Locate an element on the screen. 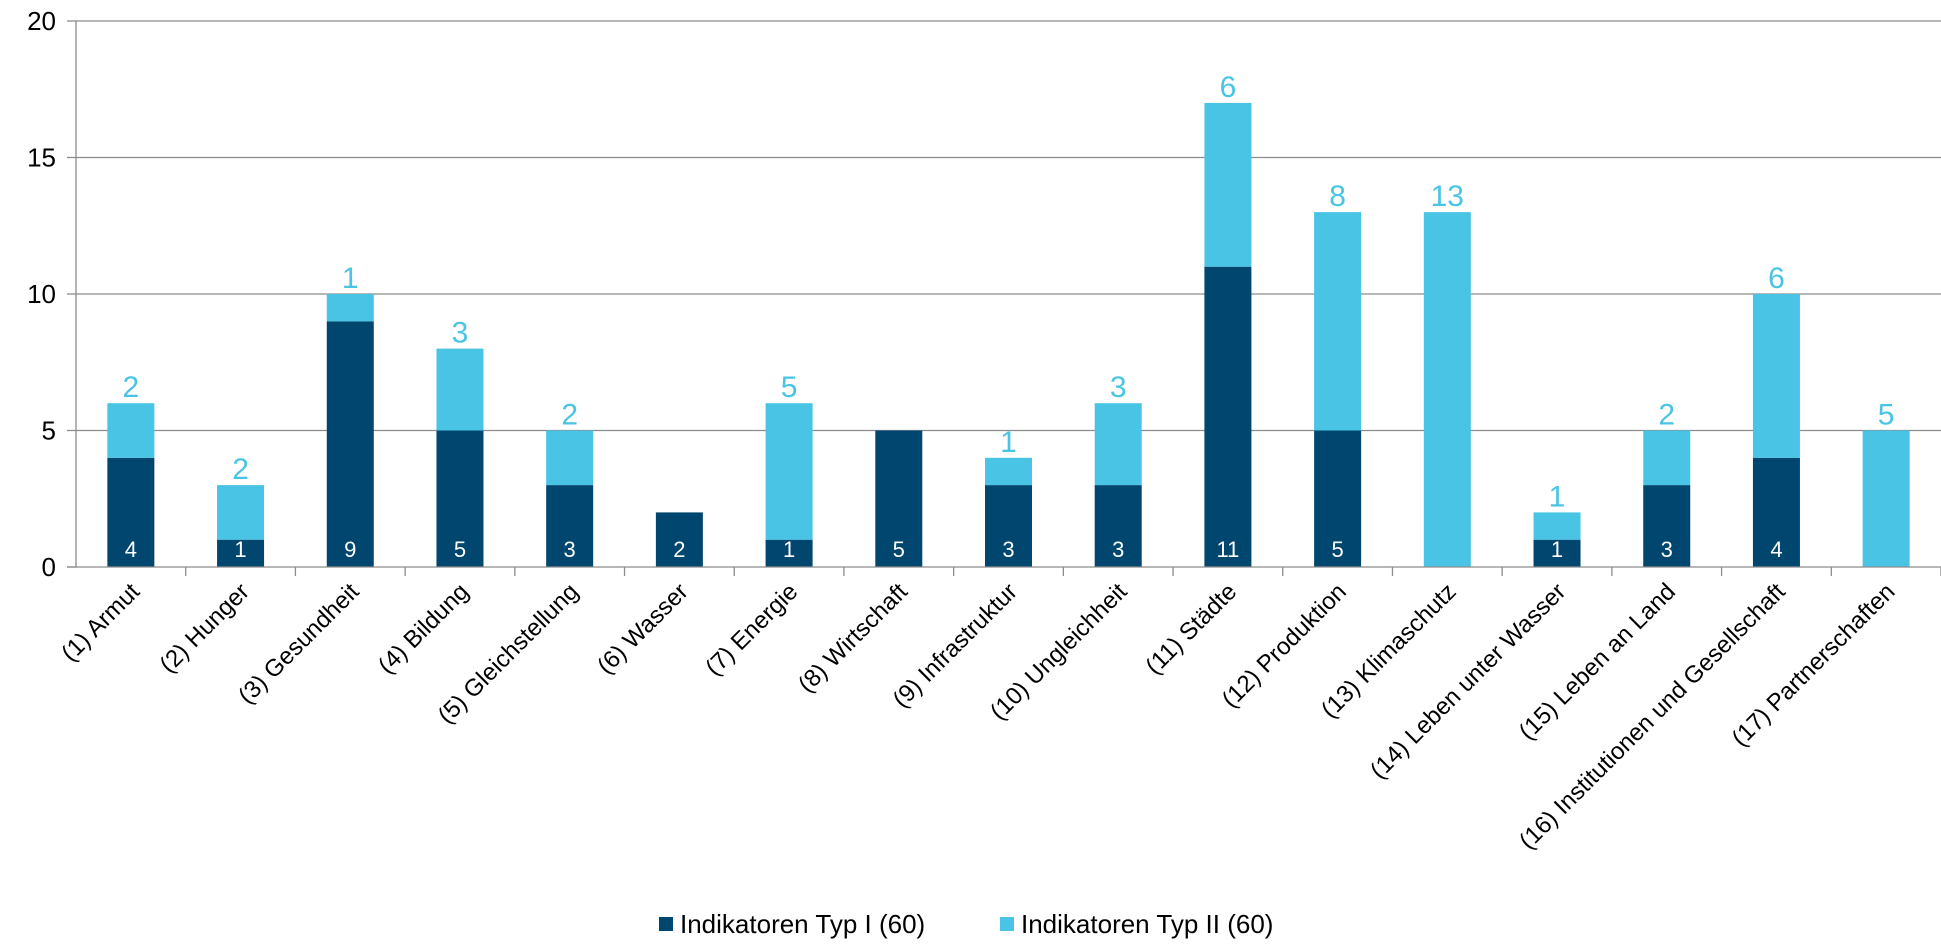 This screenshot has height=946, width=1941. legend-label-type1: Indikatoren Typ I (60) is located at coordinates (802, 924).